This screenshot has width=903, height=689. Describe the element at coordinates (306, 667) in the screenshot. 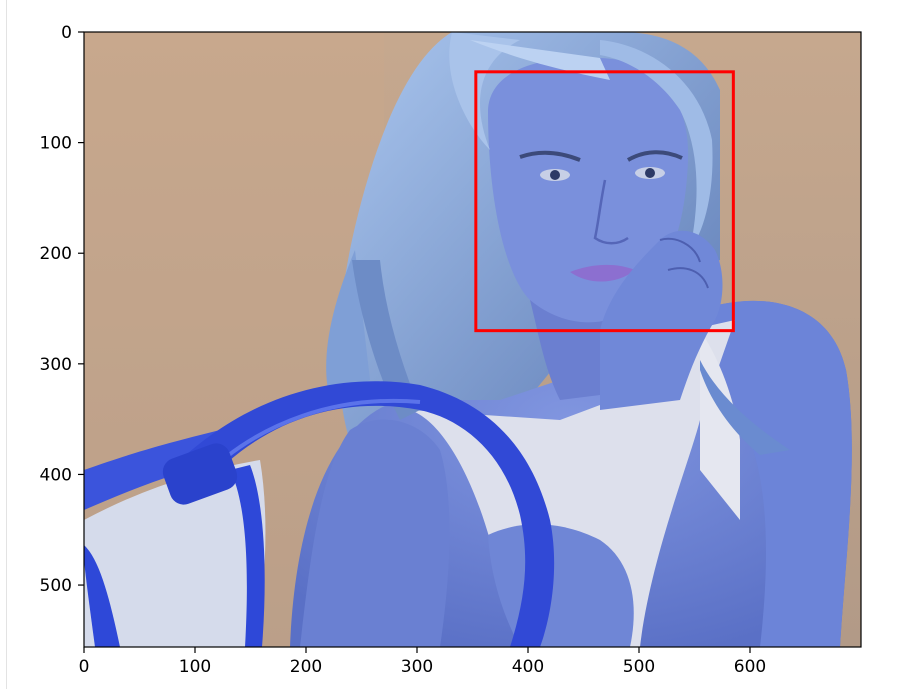

I see `x-tick-label: 200` at that location.